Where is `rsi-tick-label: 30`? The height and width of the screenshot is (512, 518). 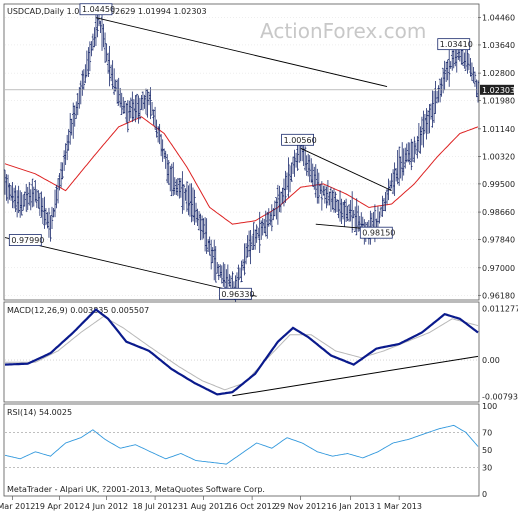 rsi-tick-label: 30 is located at coordinates (487, 468).